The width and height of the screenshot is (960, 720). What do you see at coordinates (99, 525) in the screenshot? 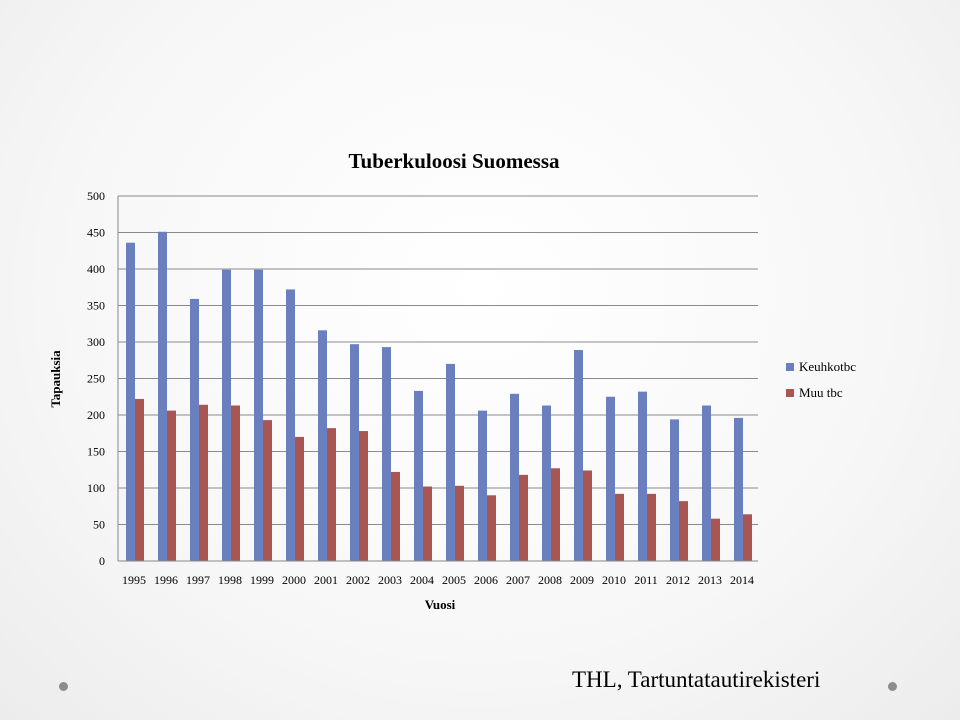
I see `y-tick-label: 50` at bounding box center [99, 525].